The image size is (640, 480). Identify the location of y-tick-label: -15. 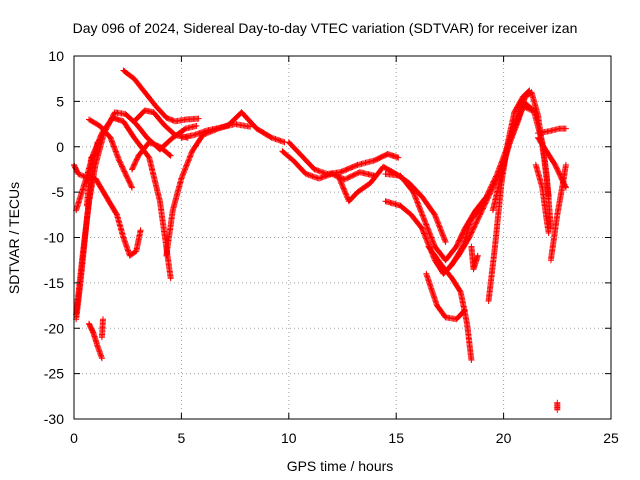
(54, 283).